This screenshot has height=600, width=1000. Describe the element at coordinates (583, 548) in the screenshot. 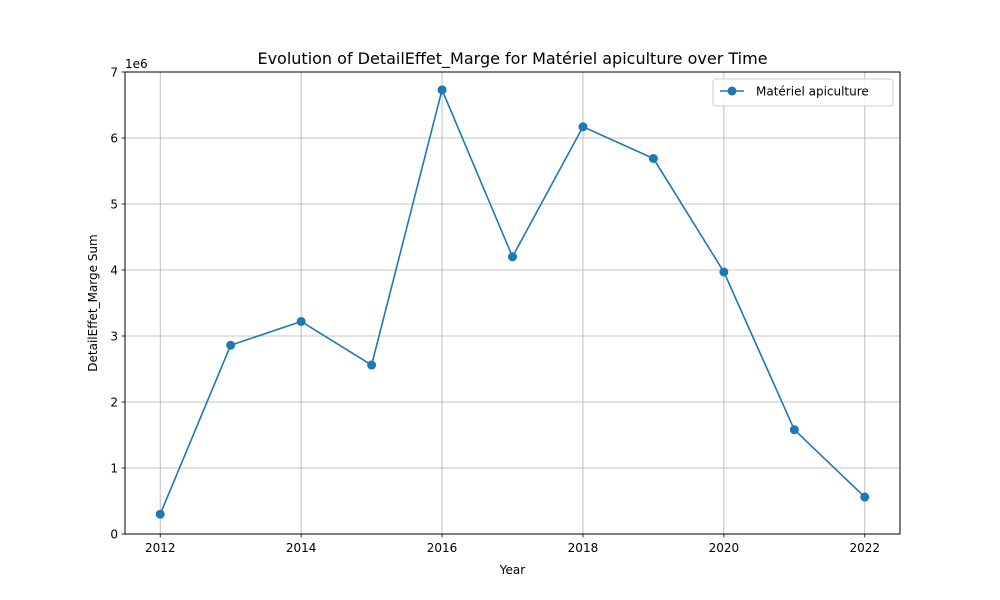

I see `x-tick-label: 2018` at that location.